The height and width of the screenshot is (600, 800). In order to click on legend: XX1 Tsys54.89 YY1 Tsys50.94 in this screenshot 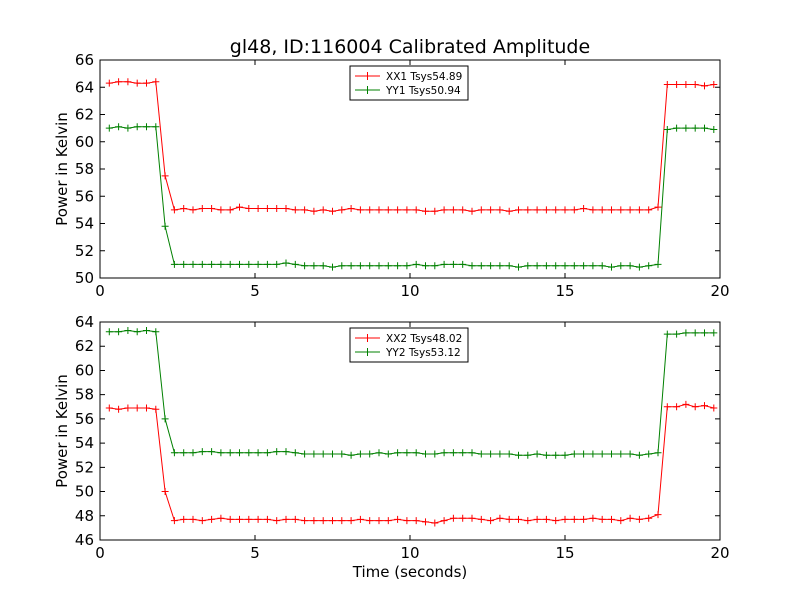, I will do `click(409, 83)`.